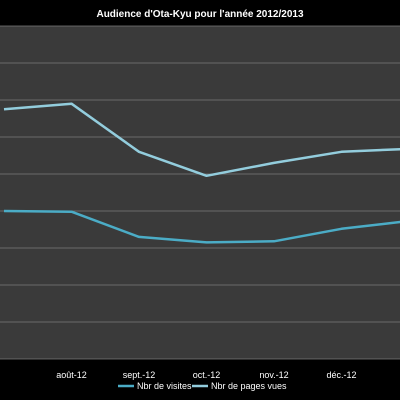  I want to click on x-tick-label: août-12, so click(71, 375).